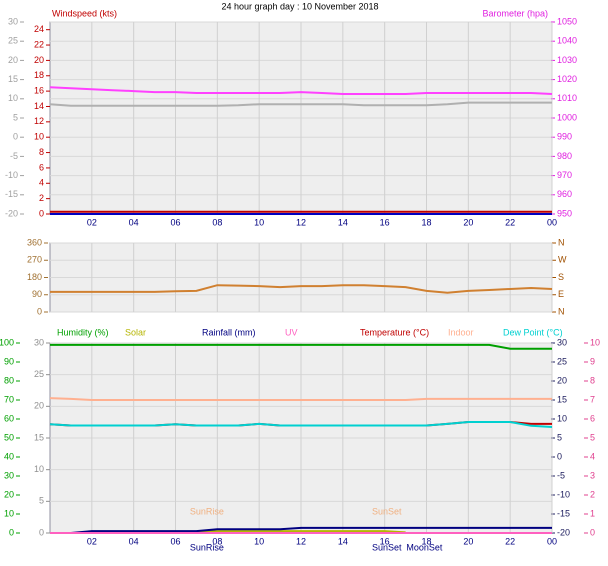  Describe the element at coordinates (84, 13) in the screenshot. I see `axis-label: Windspeed (kts)` at that location.